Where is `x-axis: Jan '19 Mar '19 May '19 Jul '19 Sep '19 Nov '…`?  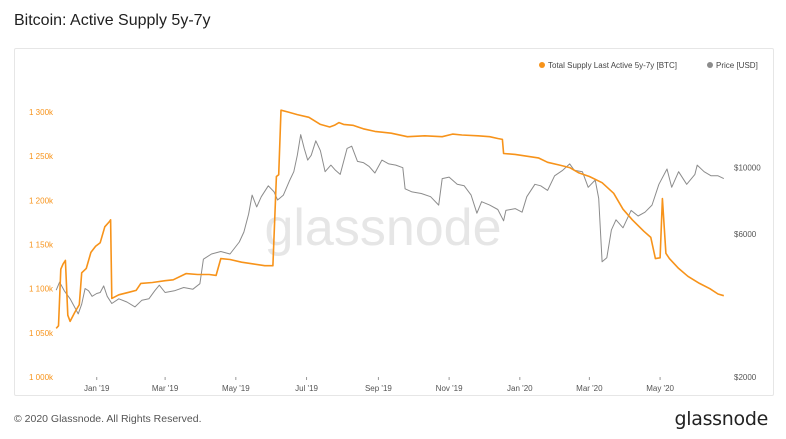 x-axis: Jan '19 Mar '19 May '19 Jul '19 Sep '19 Nov '… is located at coordinates (379, 385).